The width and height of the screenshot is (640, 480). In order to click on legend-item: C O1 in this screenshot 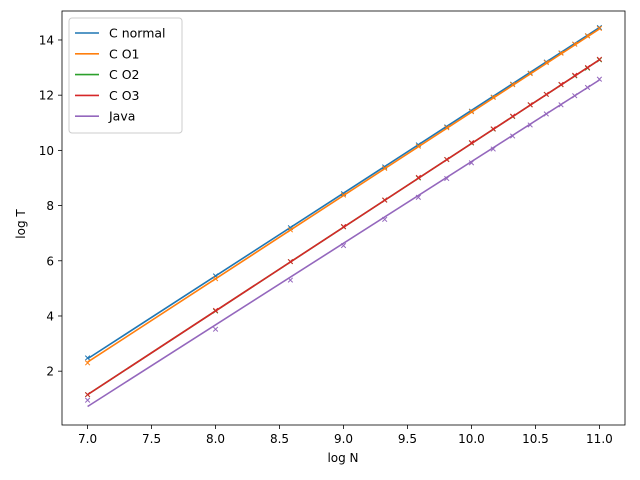, I will do `click(107, 53)`.